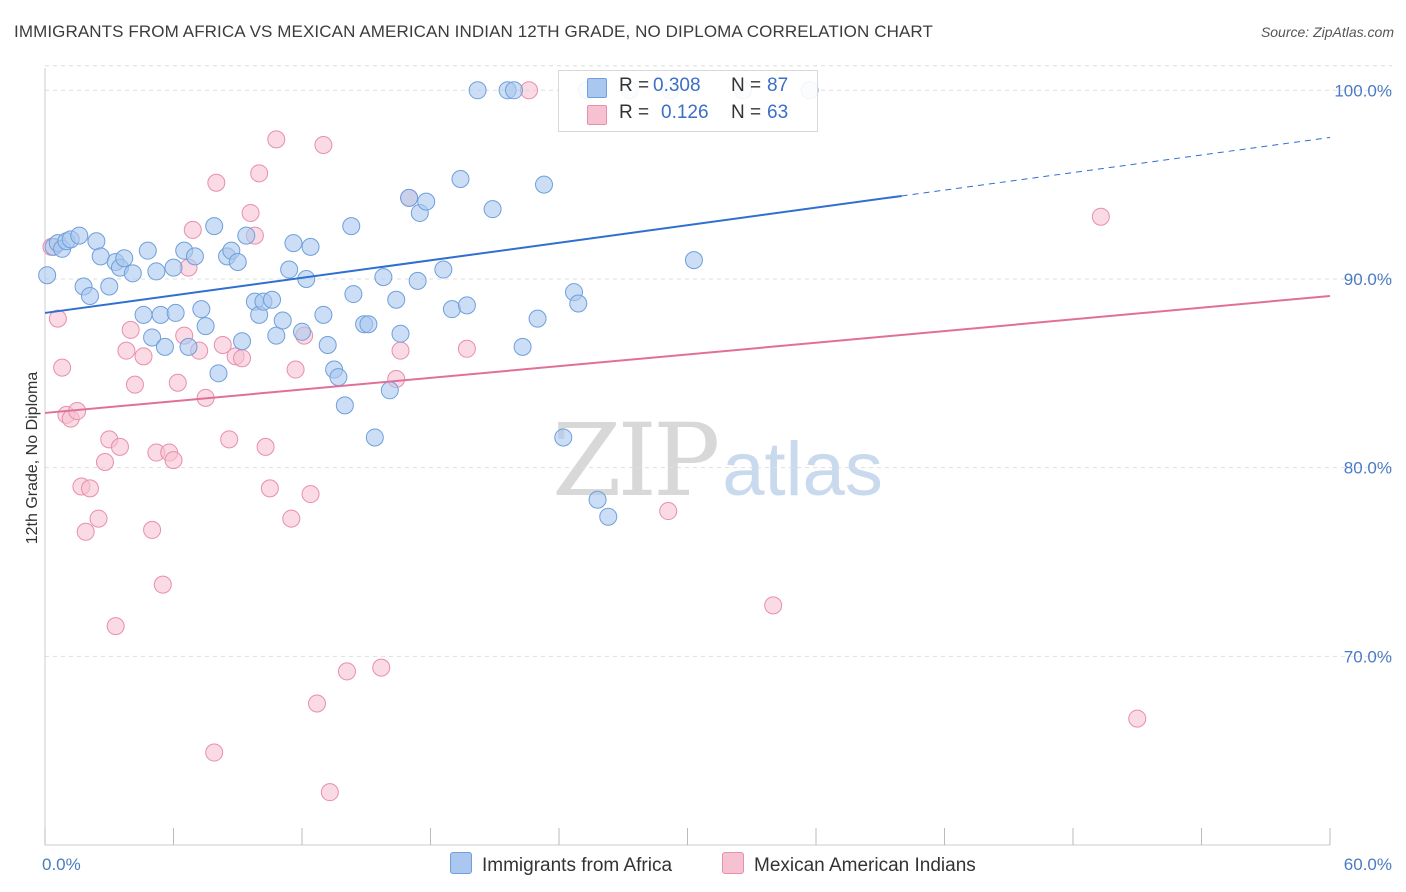  I want to click on legend-n-value: 63, so click(778, 112).